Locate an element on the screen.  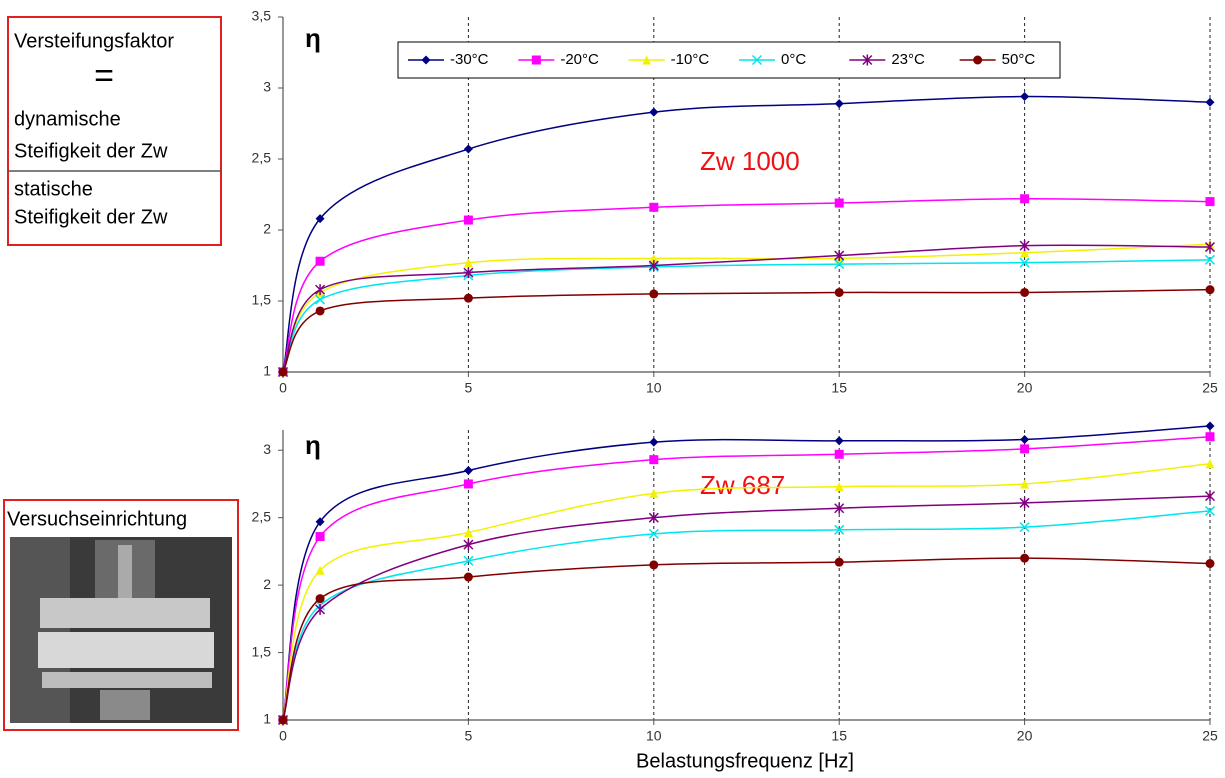
legend-label: -30°C is located at coordinates (469, 59).